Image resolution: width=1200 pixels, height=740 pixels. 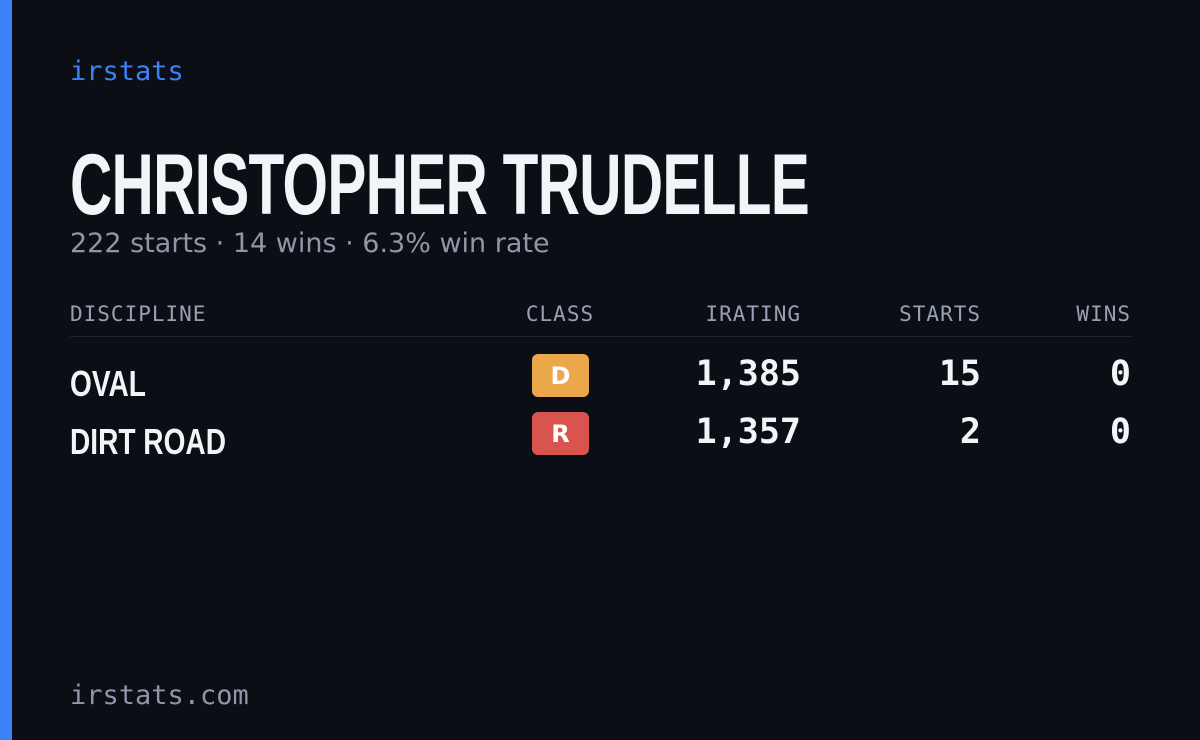 I want to click on brand: irstats, so click(x=127, y=71).